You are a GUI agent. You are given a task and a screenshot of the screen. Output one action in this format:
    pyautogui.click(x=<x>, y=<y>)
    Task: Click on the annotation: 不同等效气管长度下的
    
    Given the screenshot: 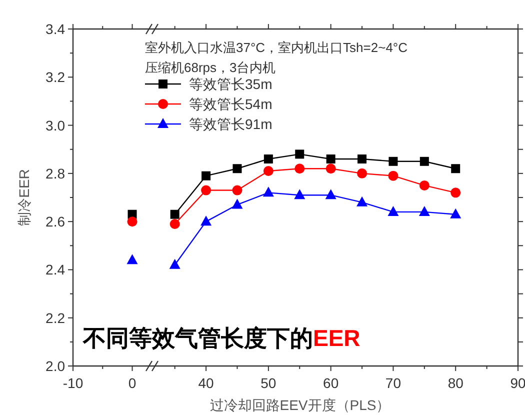 What is the action you would take?
    pyautogui.click(x=197, y=338)
    